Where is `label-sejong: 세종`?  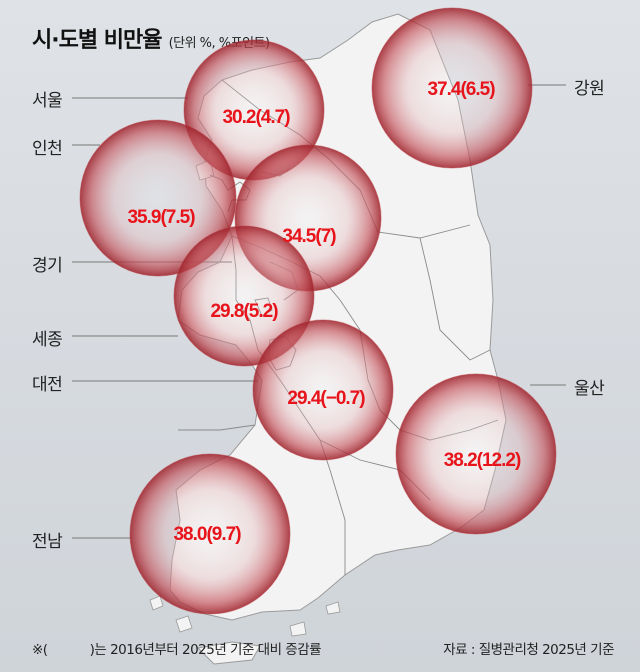
label-sejong: 세종 is located at coordinates (47, 340).